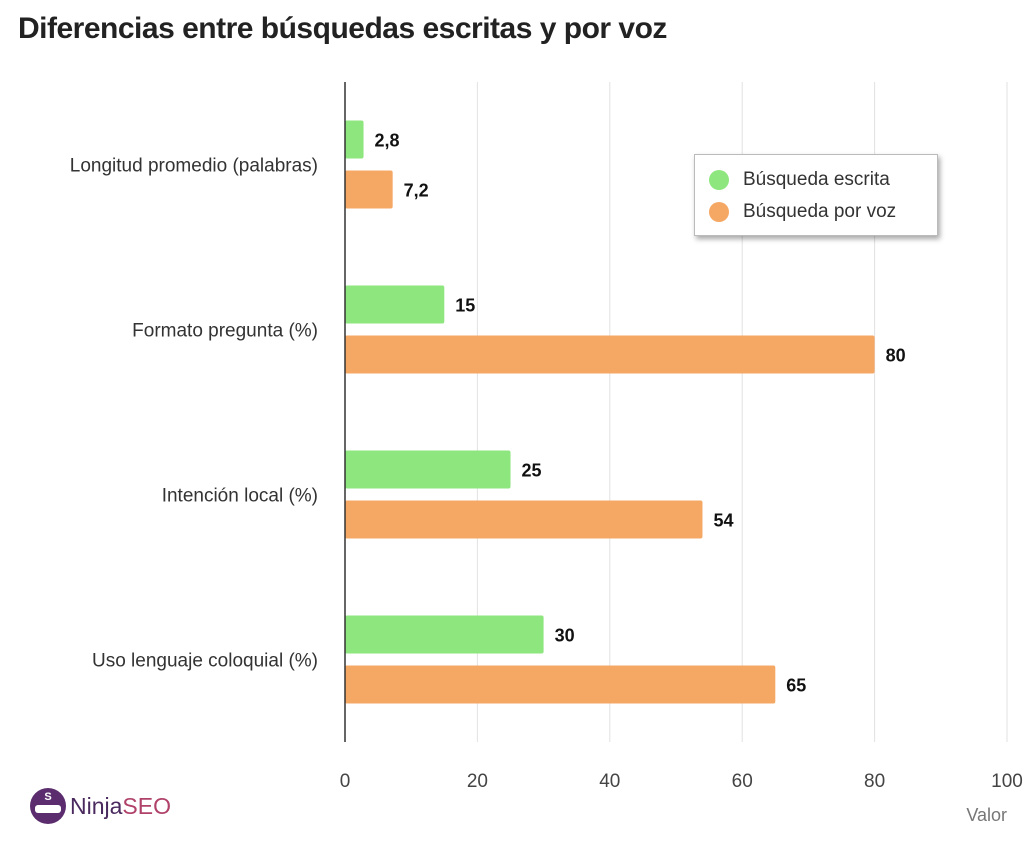  What do you see at coordinates (532, 471) in the screenshot?
I see `data-label: 25` at bounding box center [532, 471].